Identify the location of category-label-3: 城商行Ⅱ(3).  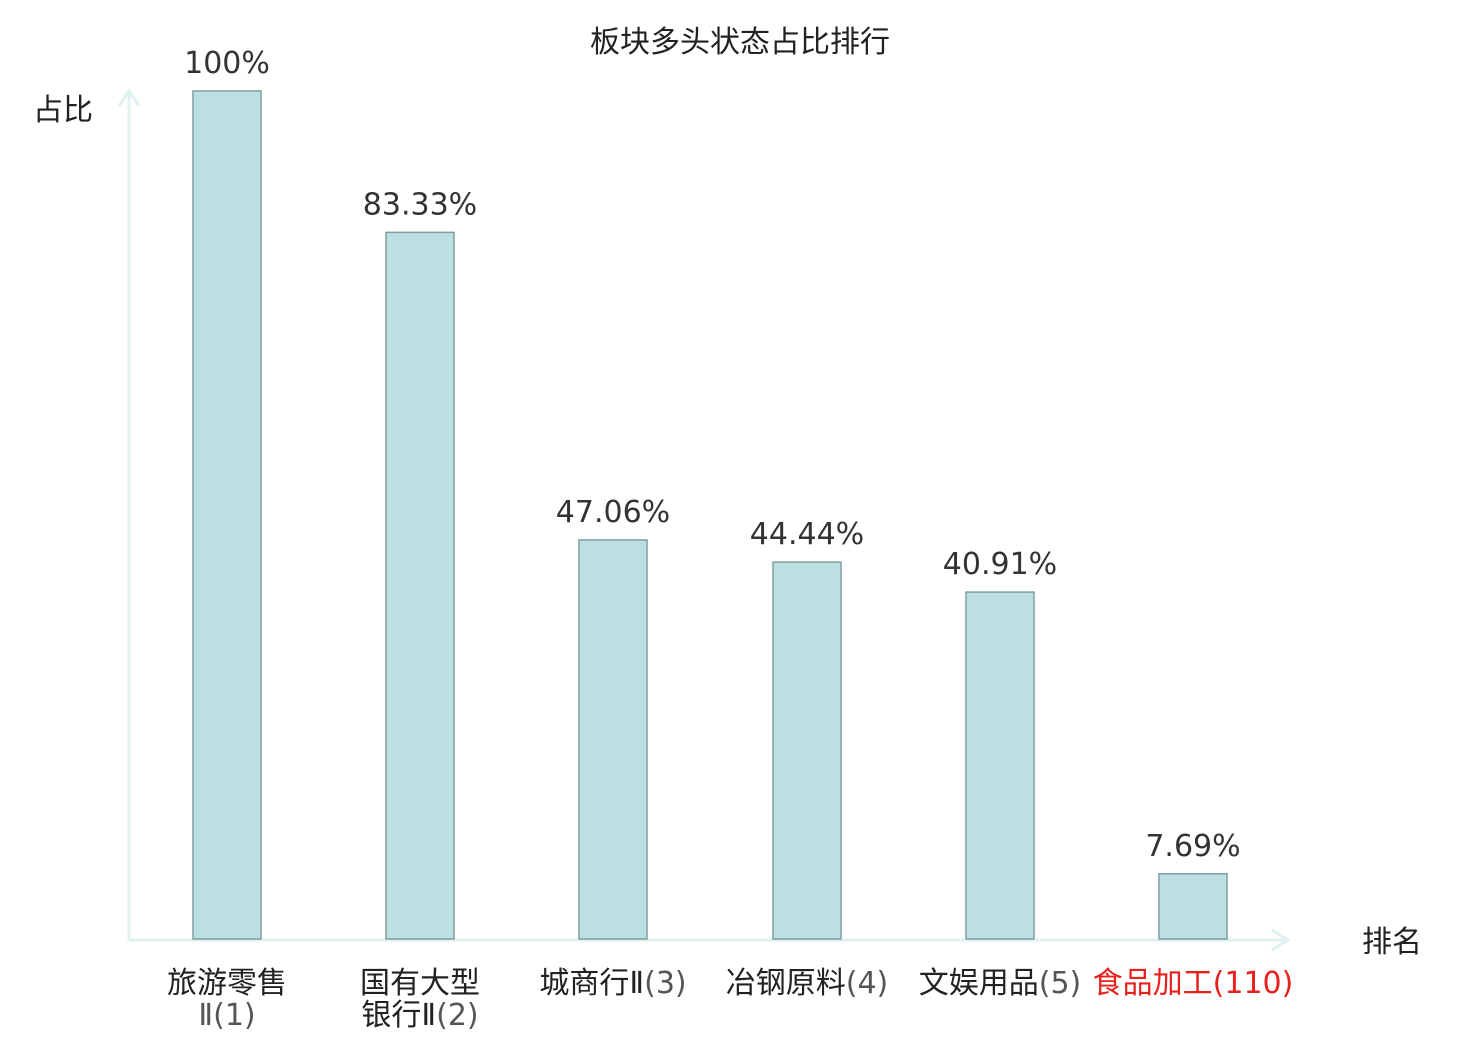
(612, 983).